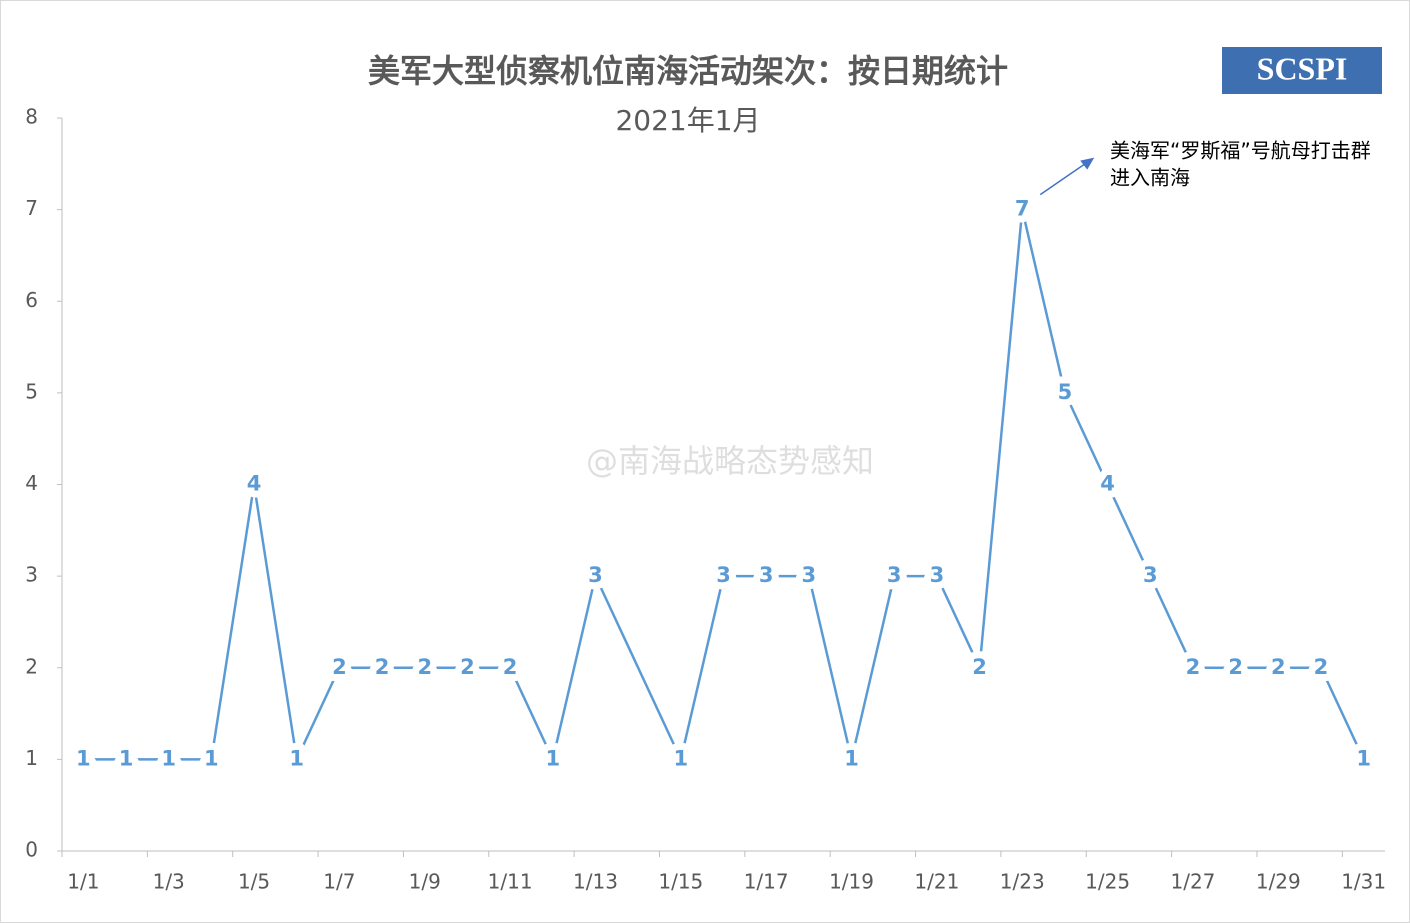 This screenshot has width=1410, height=923. I want to click on y-tick-label: 3, so click(31, 575).